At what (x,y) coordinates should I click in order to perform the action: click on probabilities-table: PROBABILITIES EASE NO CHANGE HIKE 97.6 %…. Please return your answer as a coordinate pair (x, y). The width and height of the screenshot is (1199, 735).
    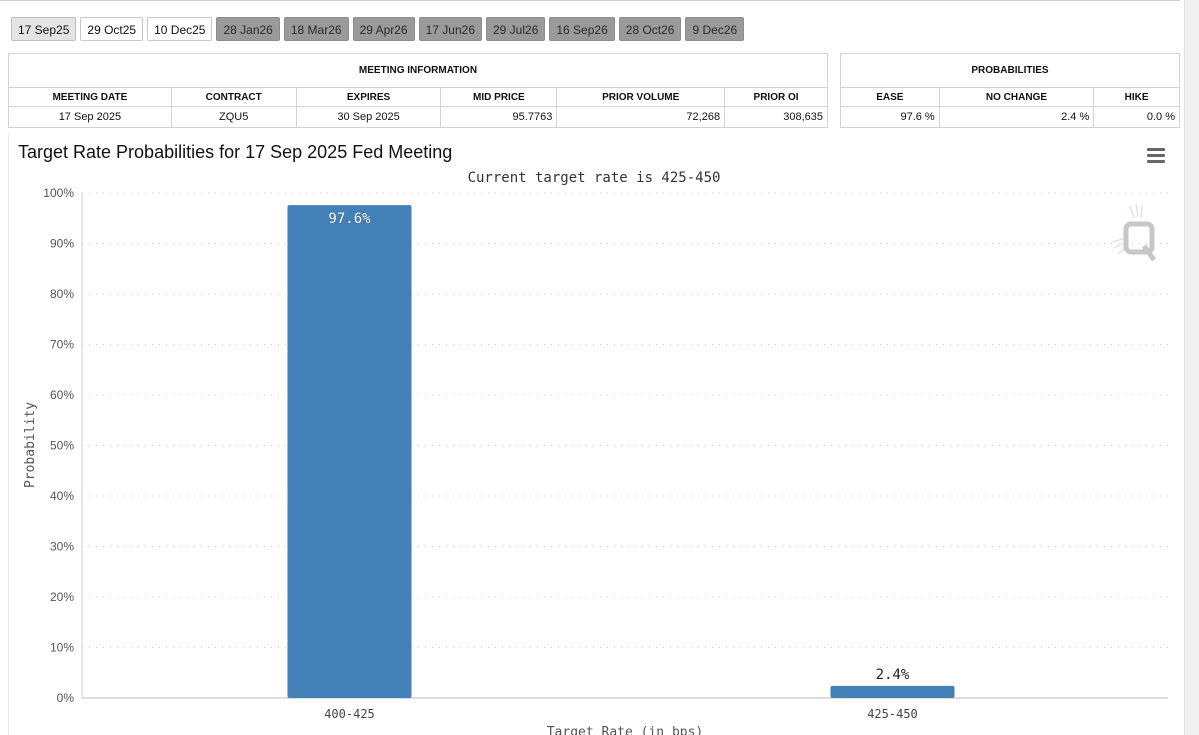
    Looking at the image, I should click on (1010, 90).